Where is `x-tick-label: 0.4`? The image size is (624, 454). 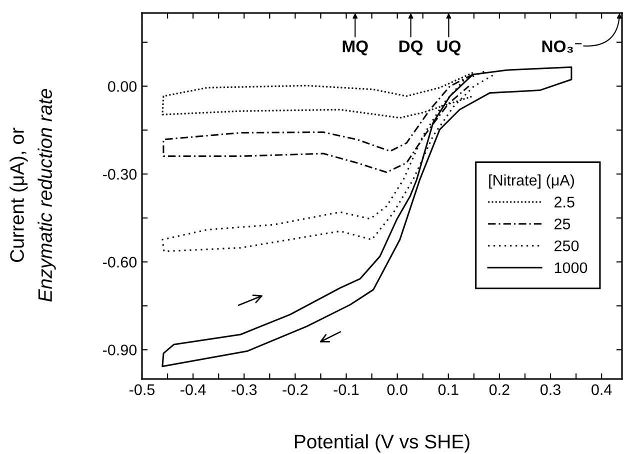
x-tick-label: 0.4 is located at coordinates (602, 390).